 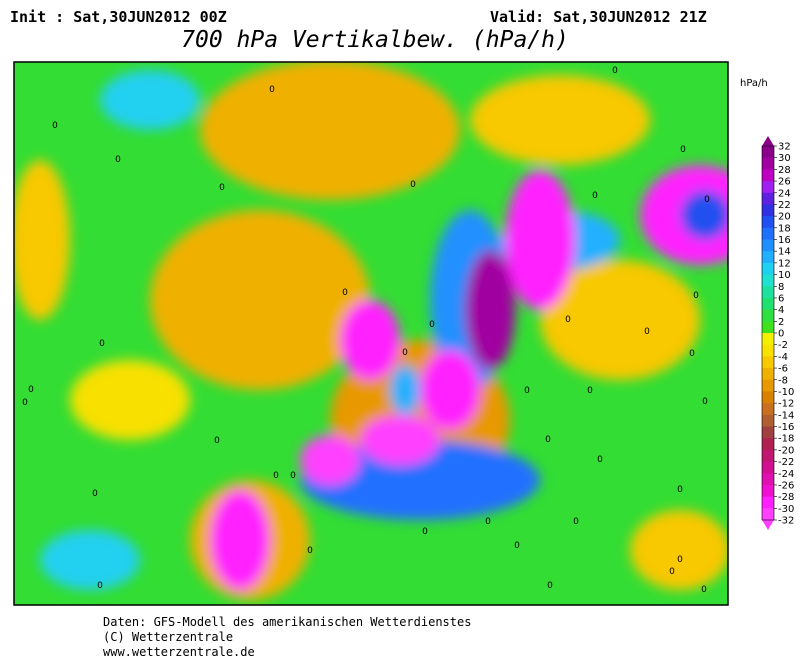 What do you see at coordinates (784, 217) in the screenshot?
I see `colorbar-tick-label: 20` at bounding box center [784, 217].